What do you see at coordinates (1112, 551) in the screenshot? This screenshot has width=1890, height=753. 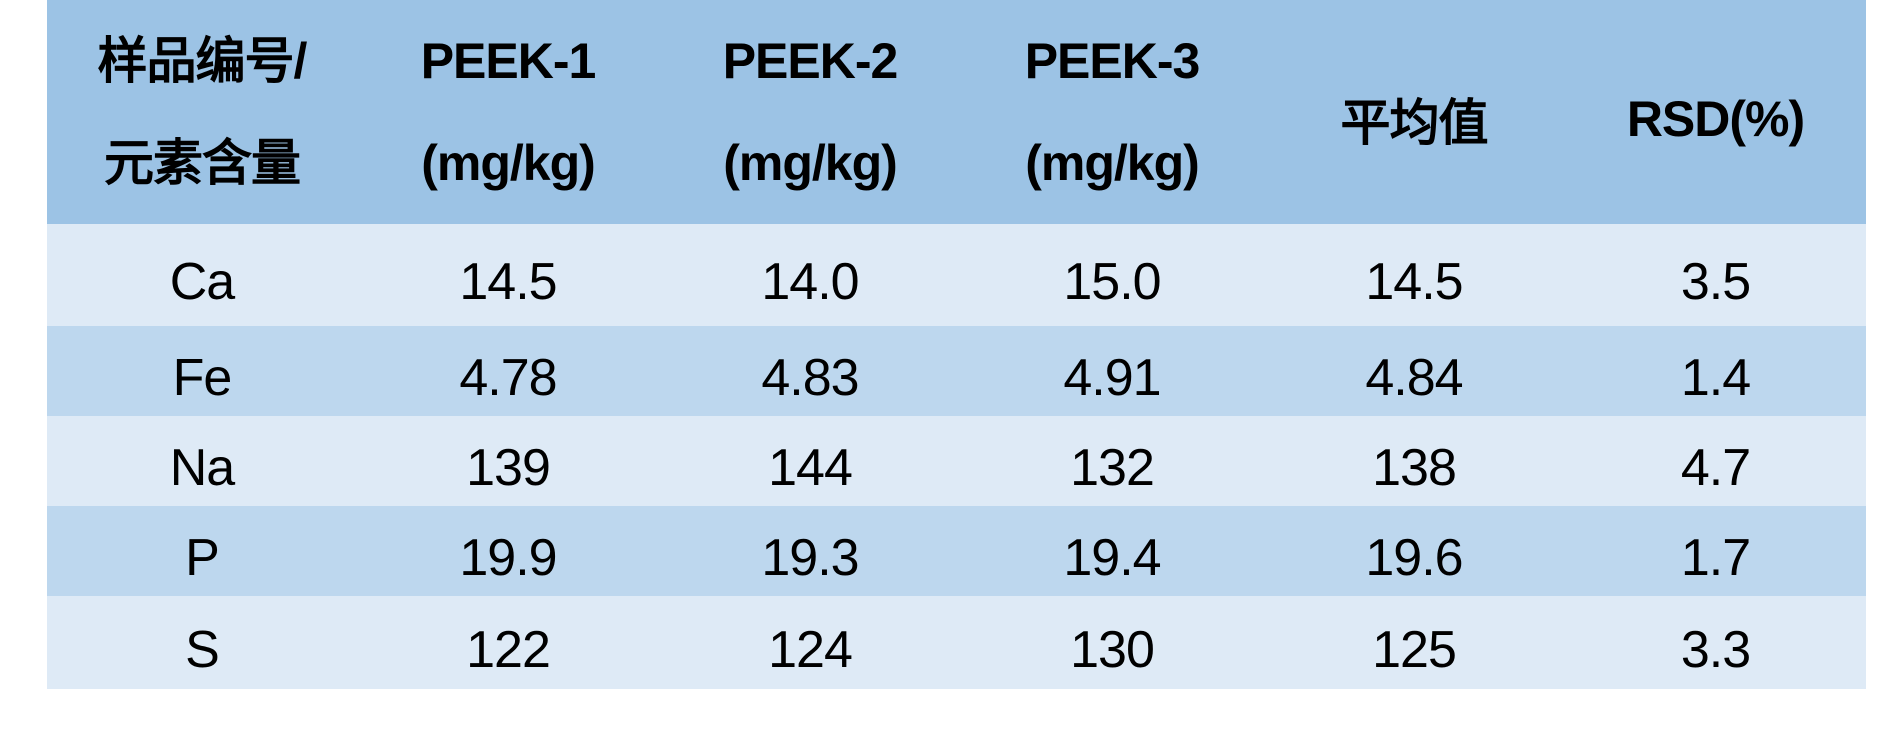 I see `value-cell-peek3: 19.4` at bounding box center [1112, 551].